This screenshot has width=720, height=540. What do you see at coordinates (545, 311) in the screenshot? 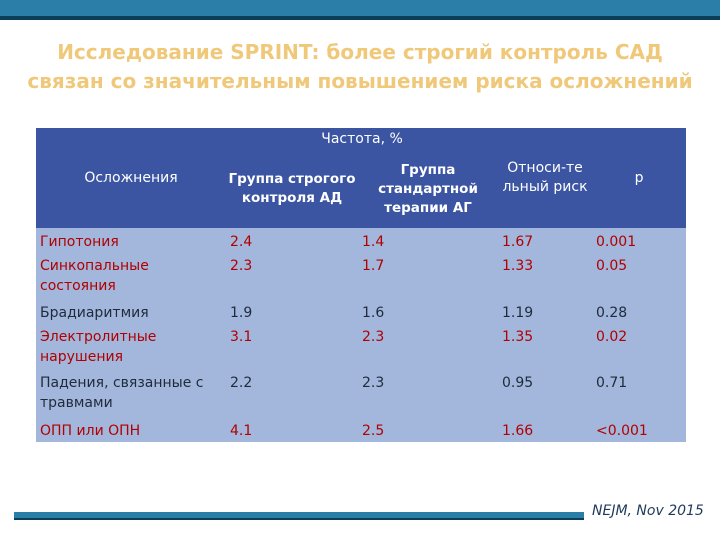
I see `row-relative-risk: 1.19` at bounding box center [545, 311].